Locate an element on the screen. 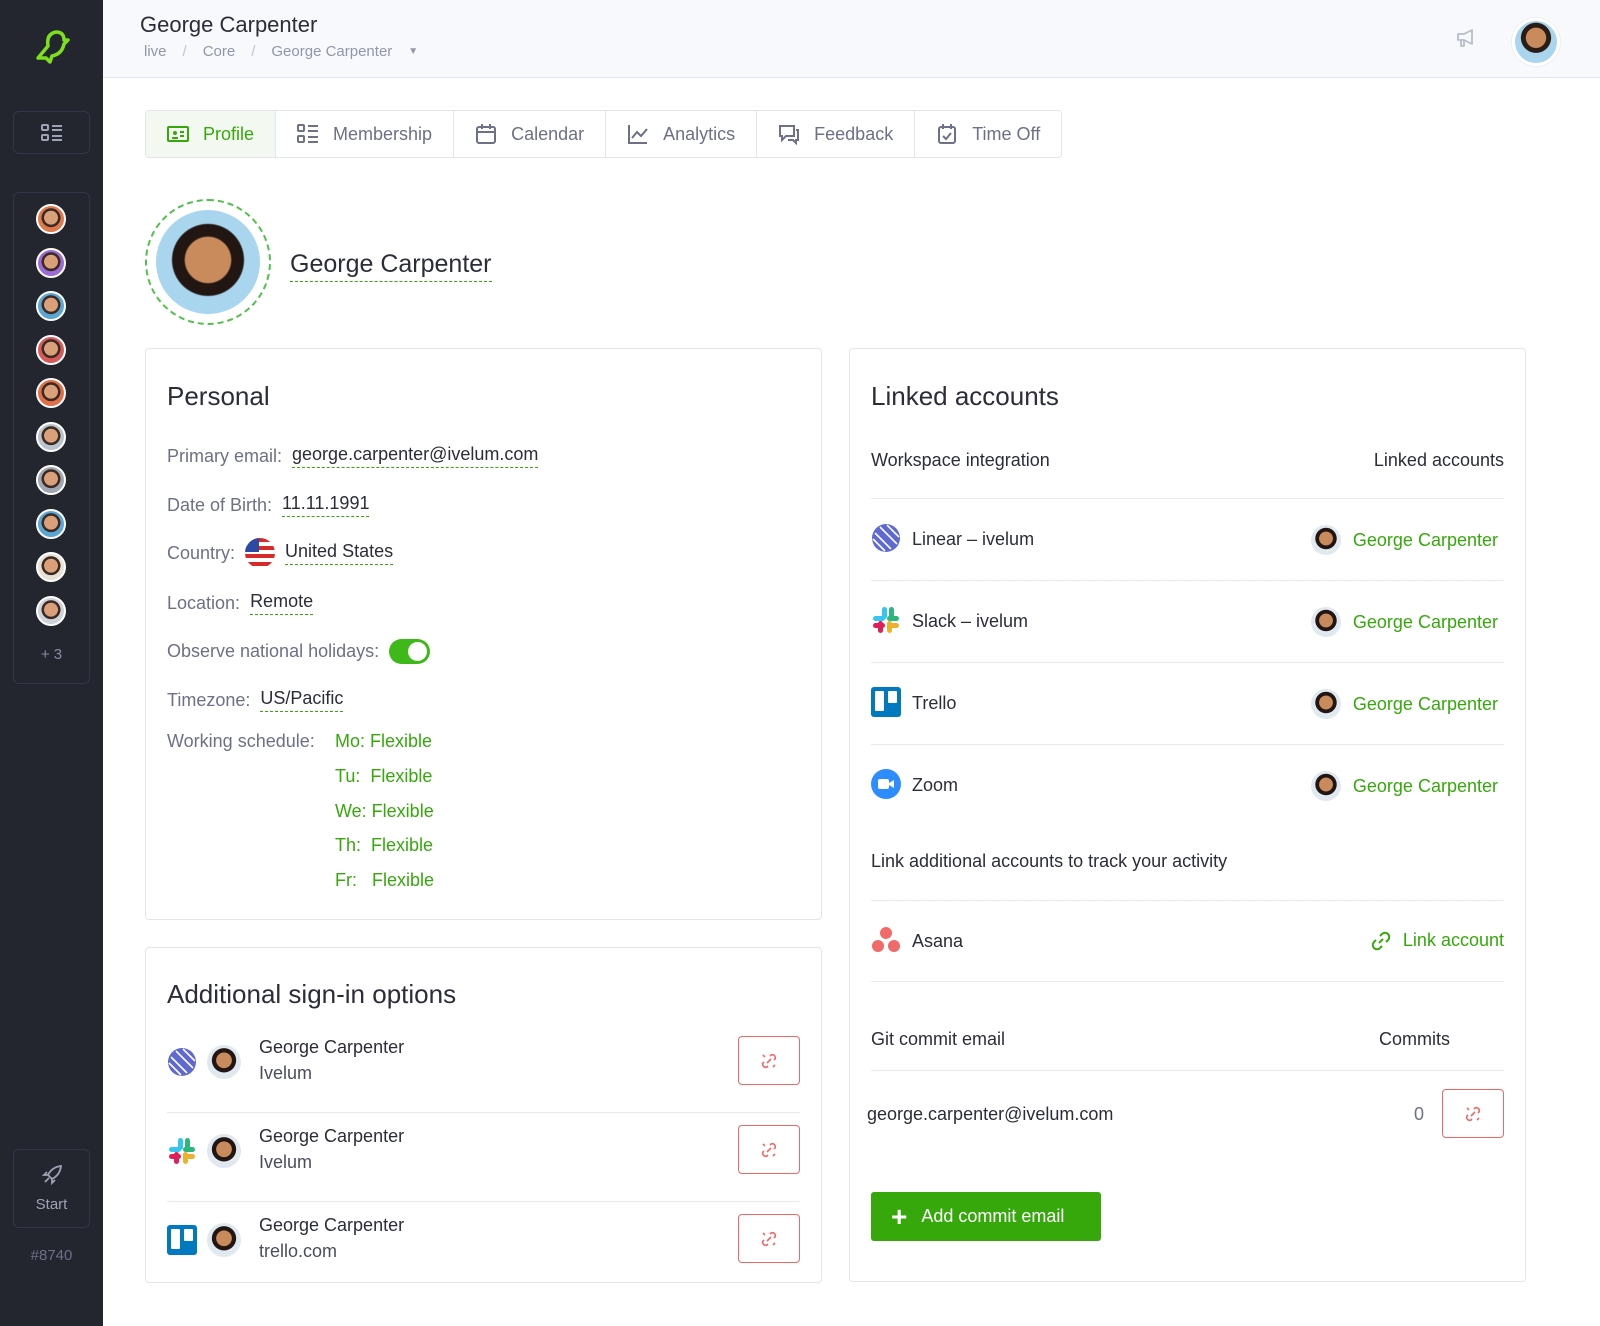 Image resolution: width=1600 pixels, height=1326 pixels. schedule-th: Th: Flexible is located at coordinates (384, 845).